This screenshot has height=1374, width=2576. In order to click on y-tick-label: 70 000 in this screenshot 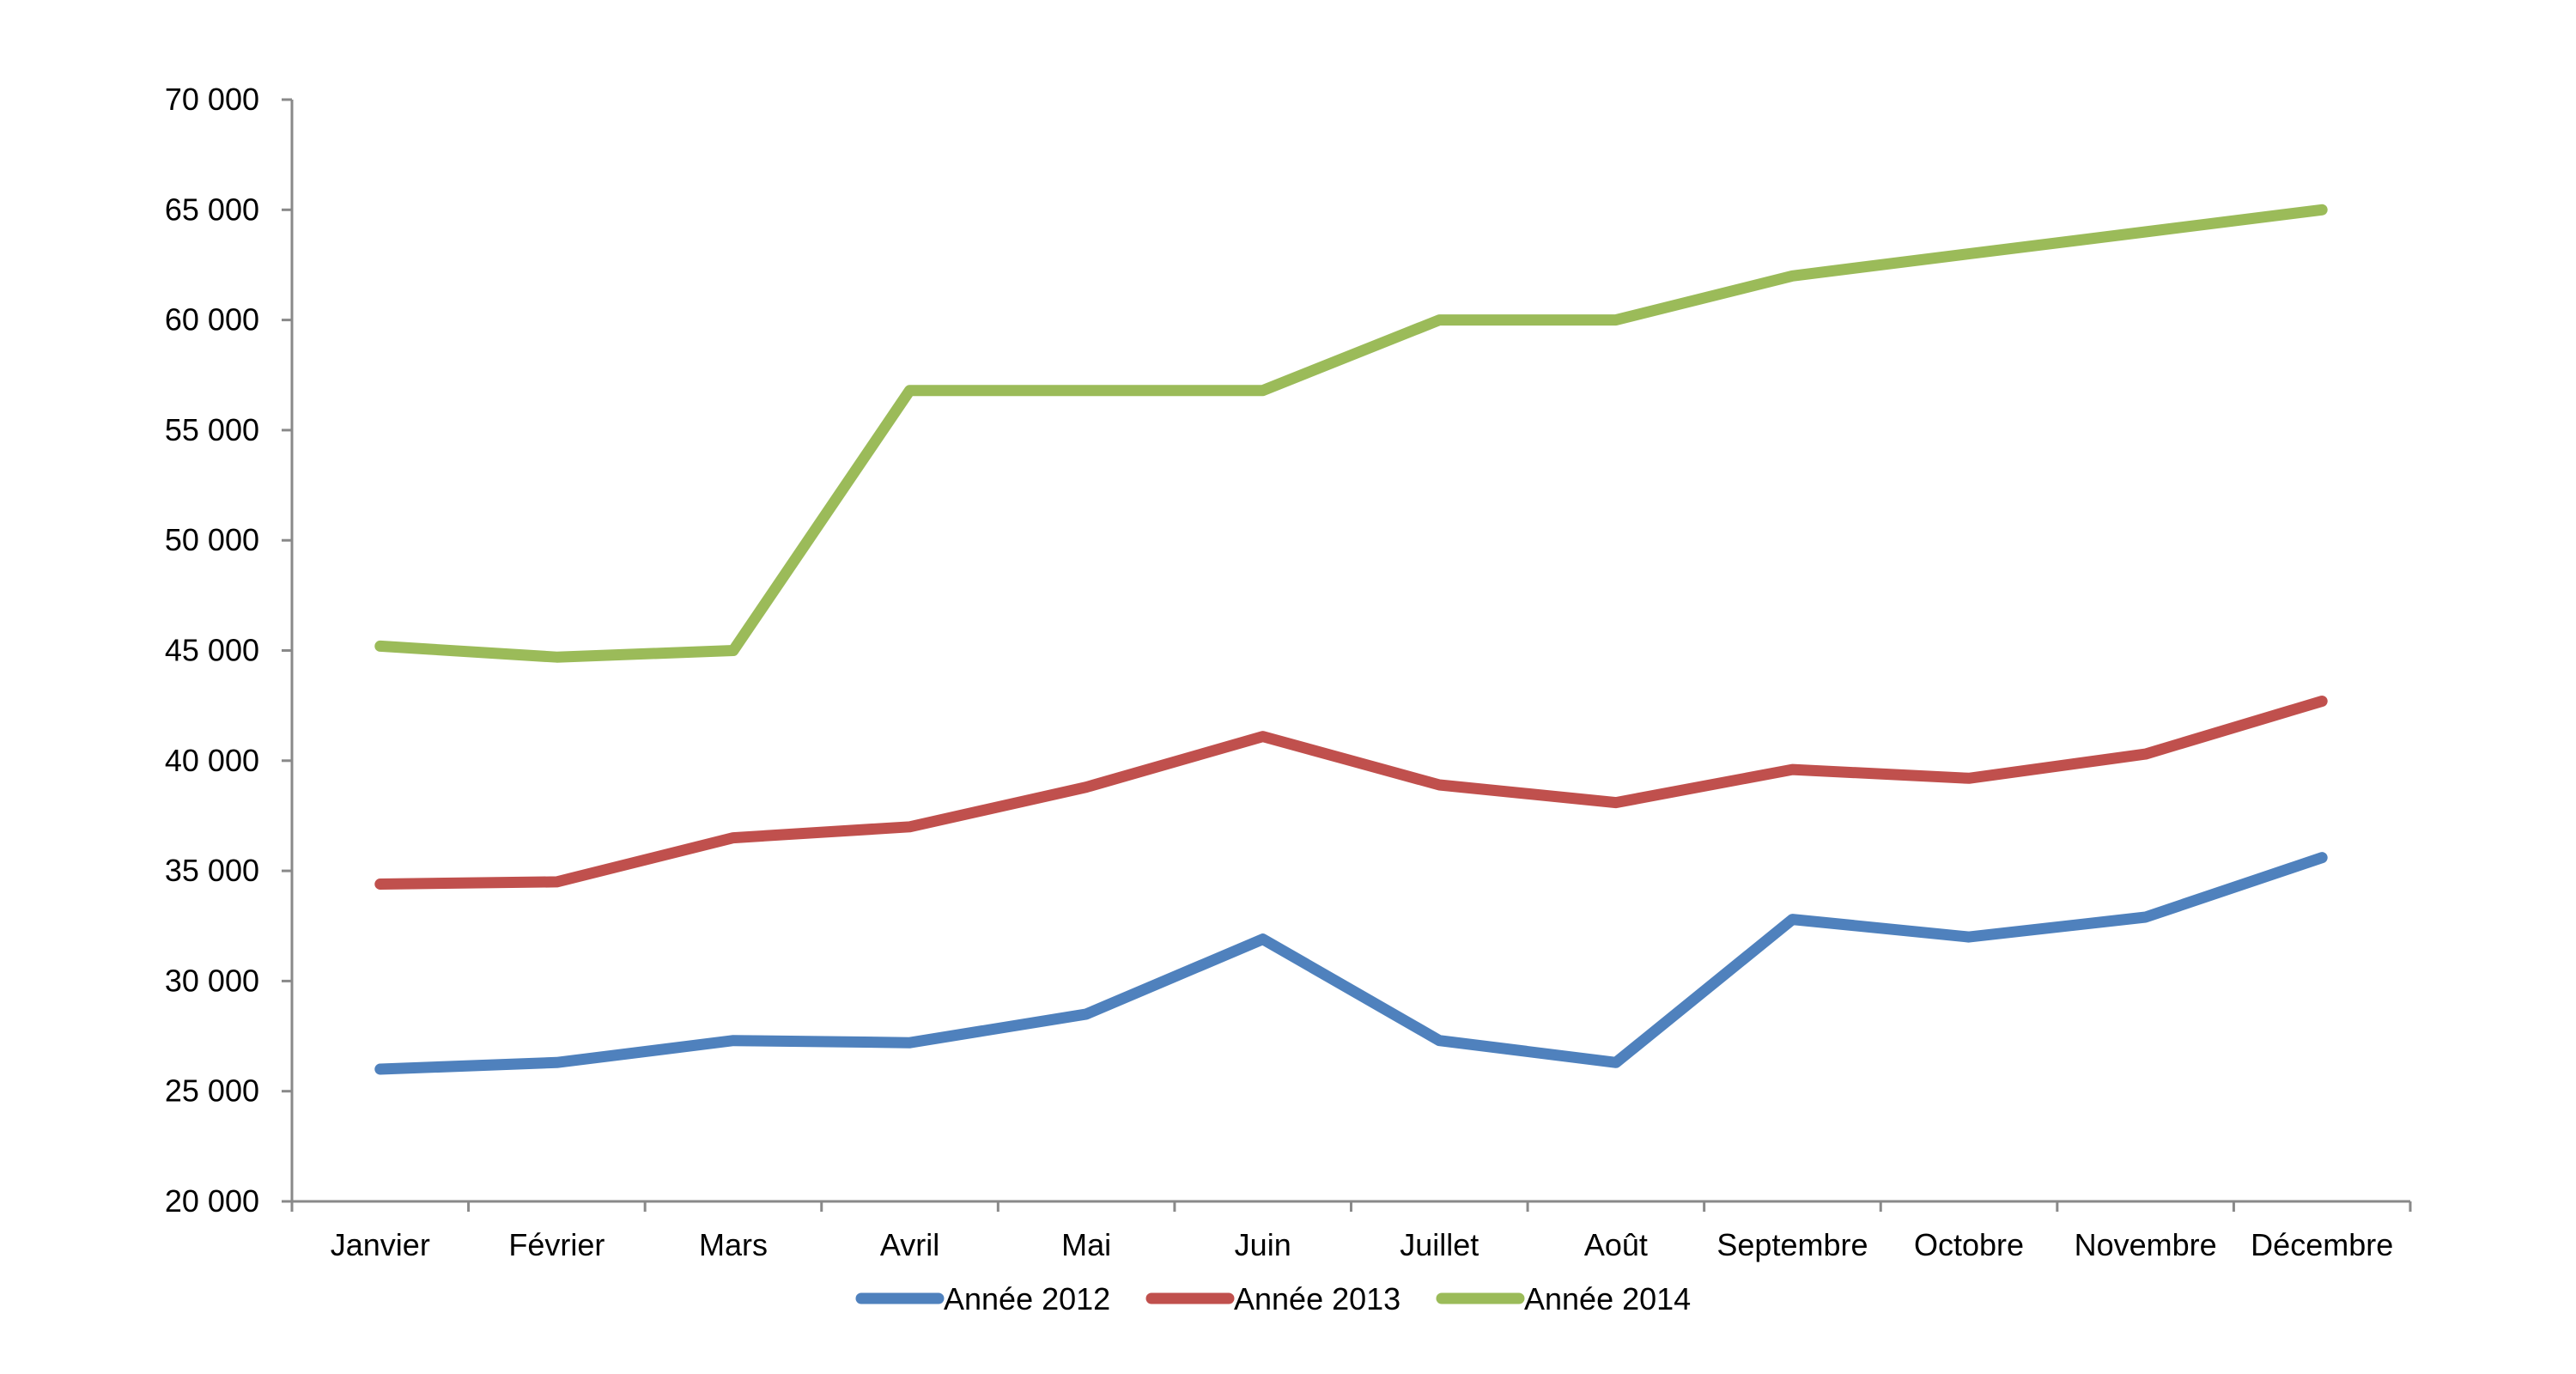, I will do `click(212, 99)`.